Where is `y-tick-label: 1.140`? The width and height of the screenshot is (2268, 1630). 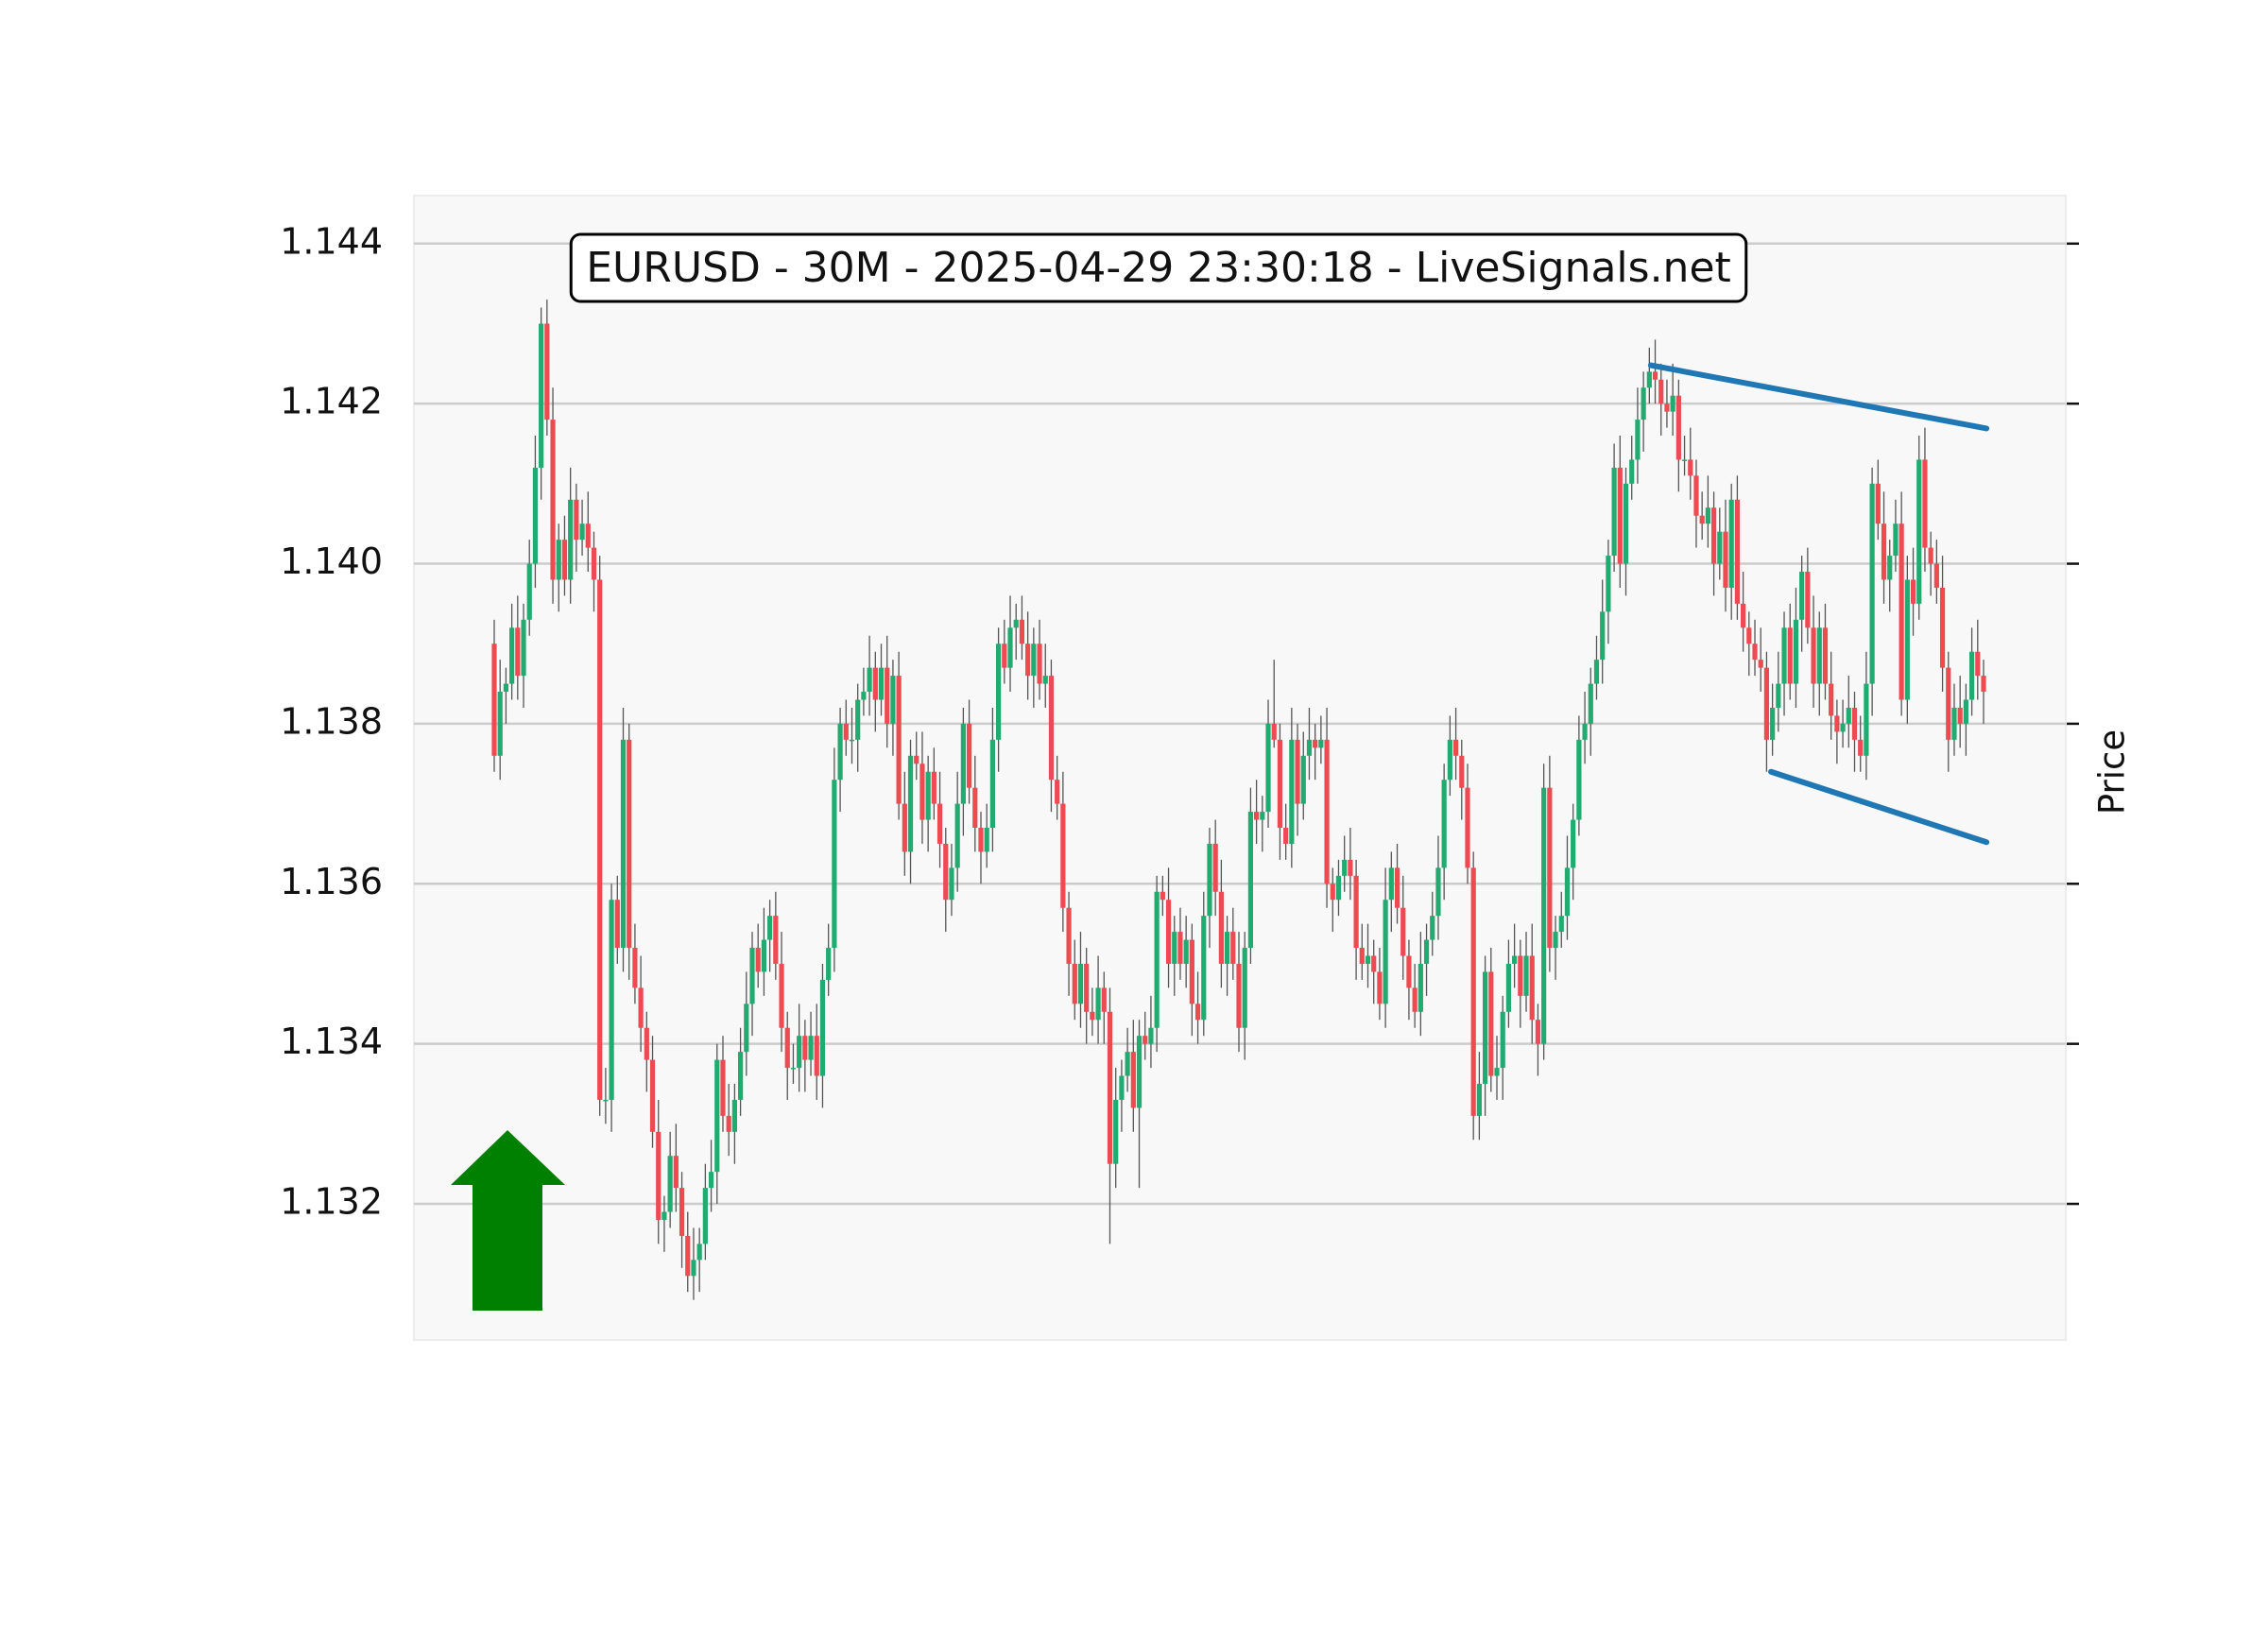
y-tick-label: 1.140 is located at coordinates (331, 561).